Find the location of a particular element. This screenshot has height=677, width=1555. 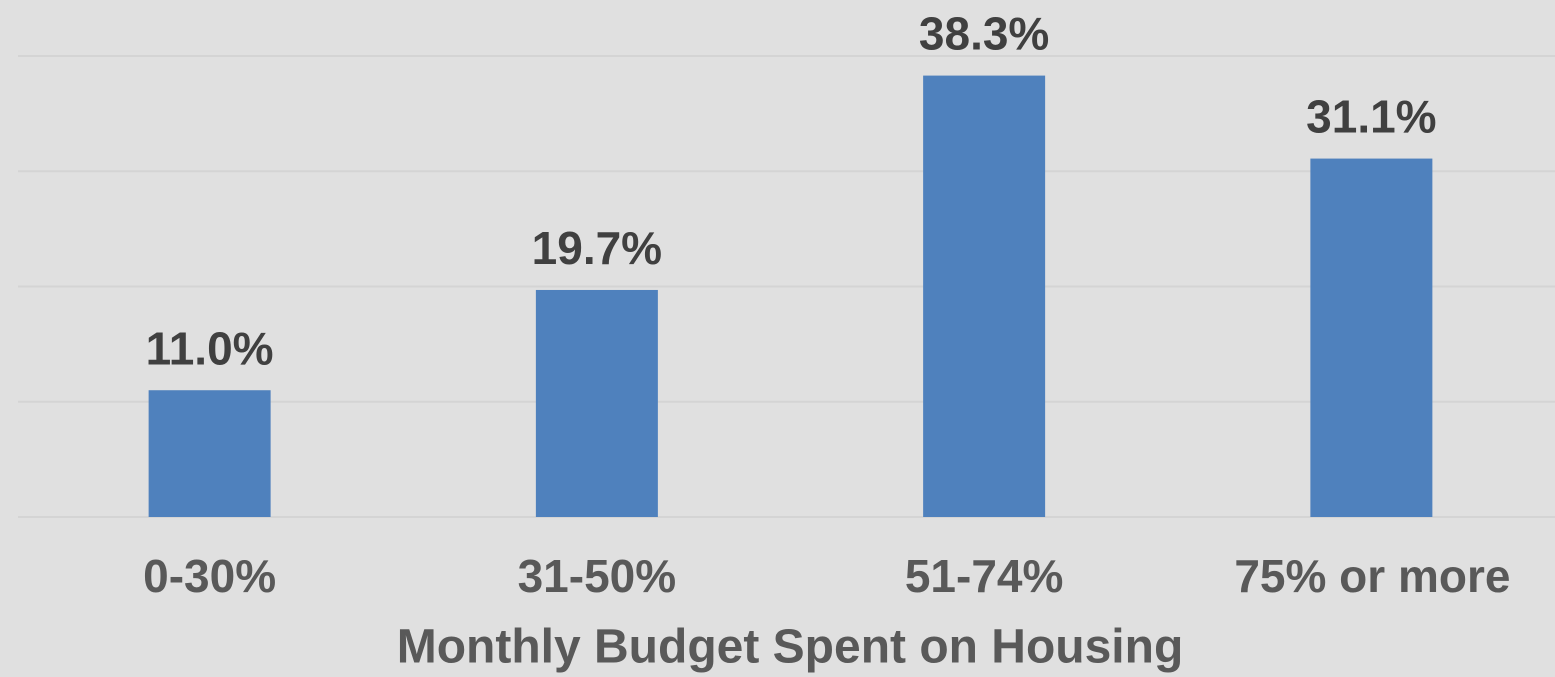

x-tick-label: 75% or more is located at coordinates (1372, 576).